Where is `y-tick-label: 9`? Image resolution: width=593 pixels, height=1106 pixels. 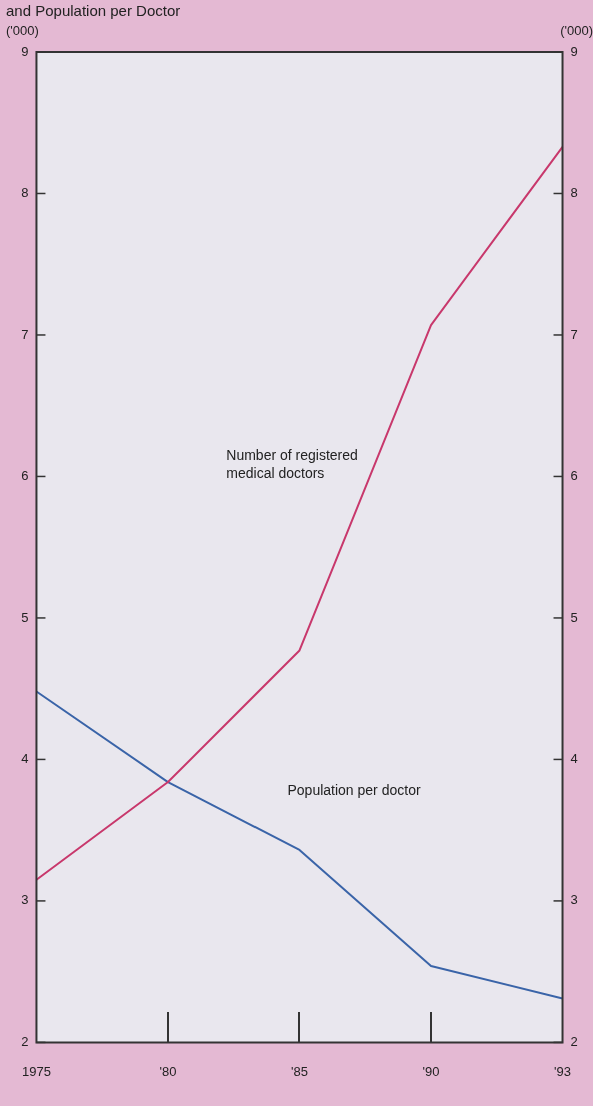 y-tick-label: 9 is located at coordinates (25, 51).